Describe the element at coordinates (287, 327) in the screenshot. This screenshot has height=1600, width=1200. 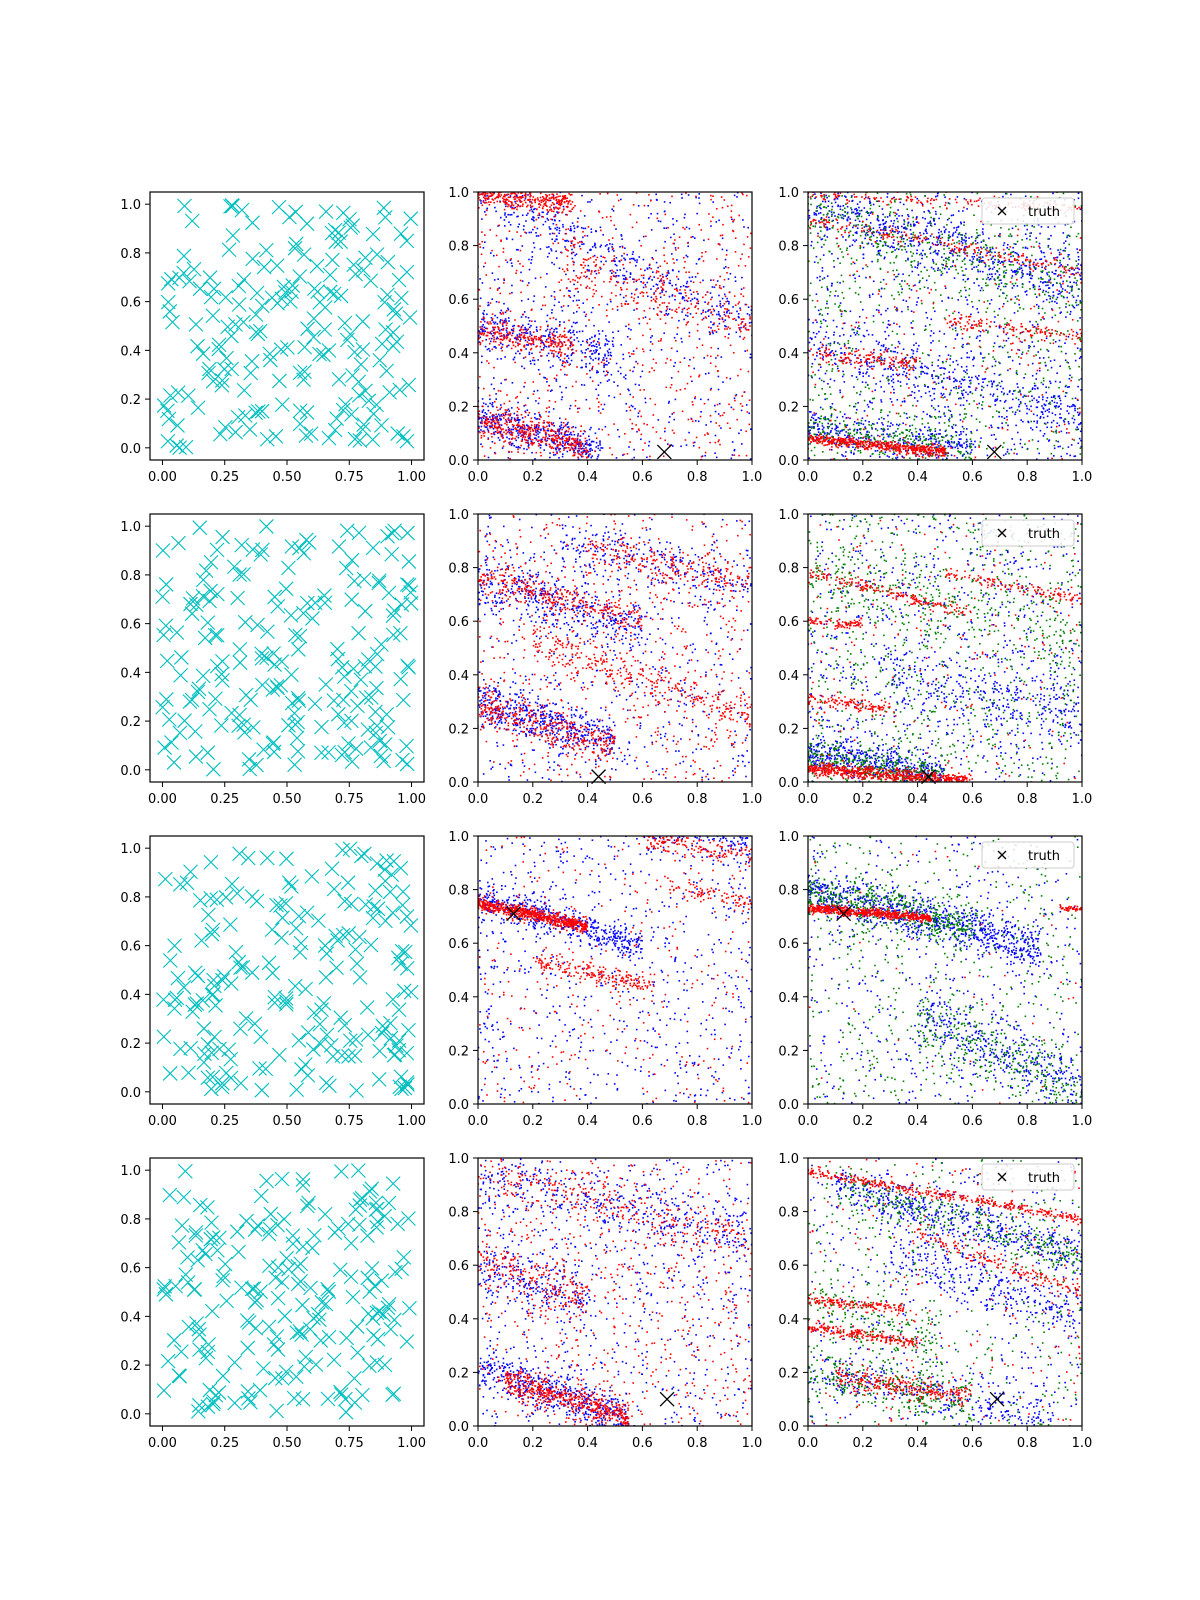
I see `plot-area` at that location.